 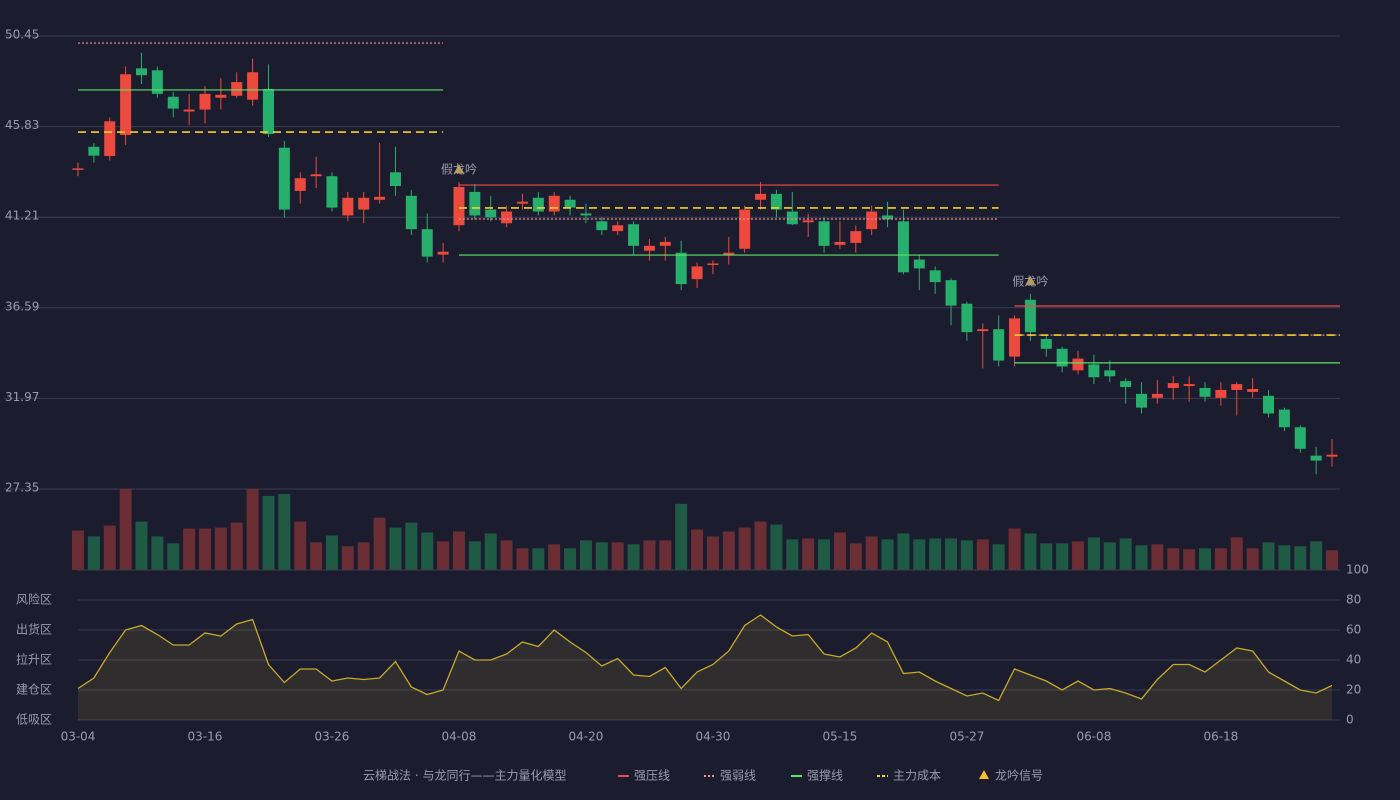 I want to click on y-tick-label: 27.35, so click(x=22, y=488).